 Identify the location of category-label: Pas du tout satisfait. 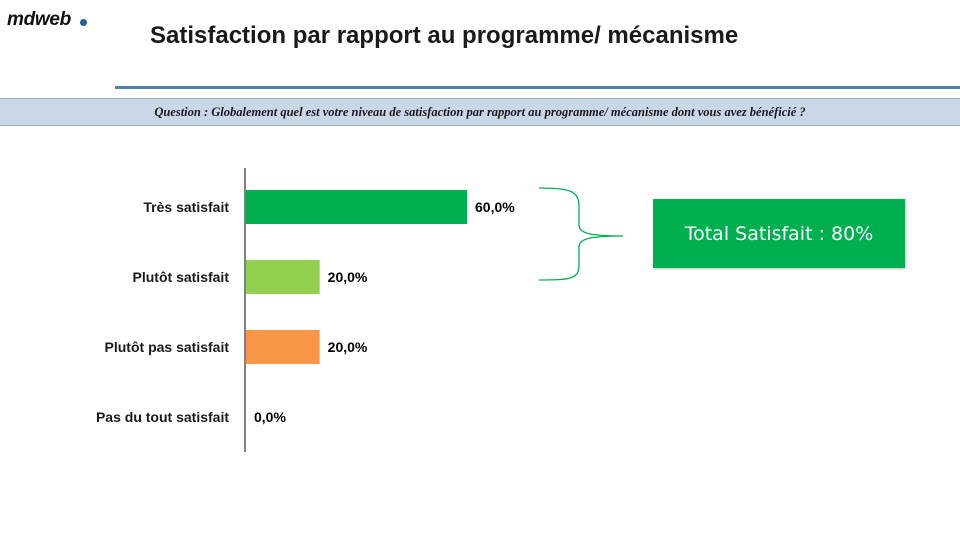
(162, 417).